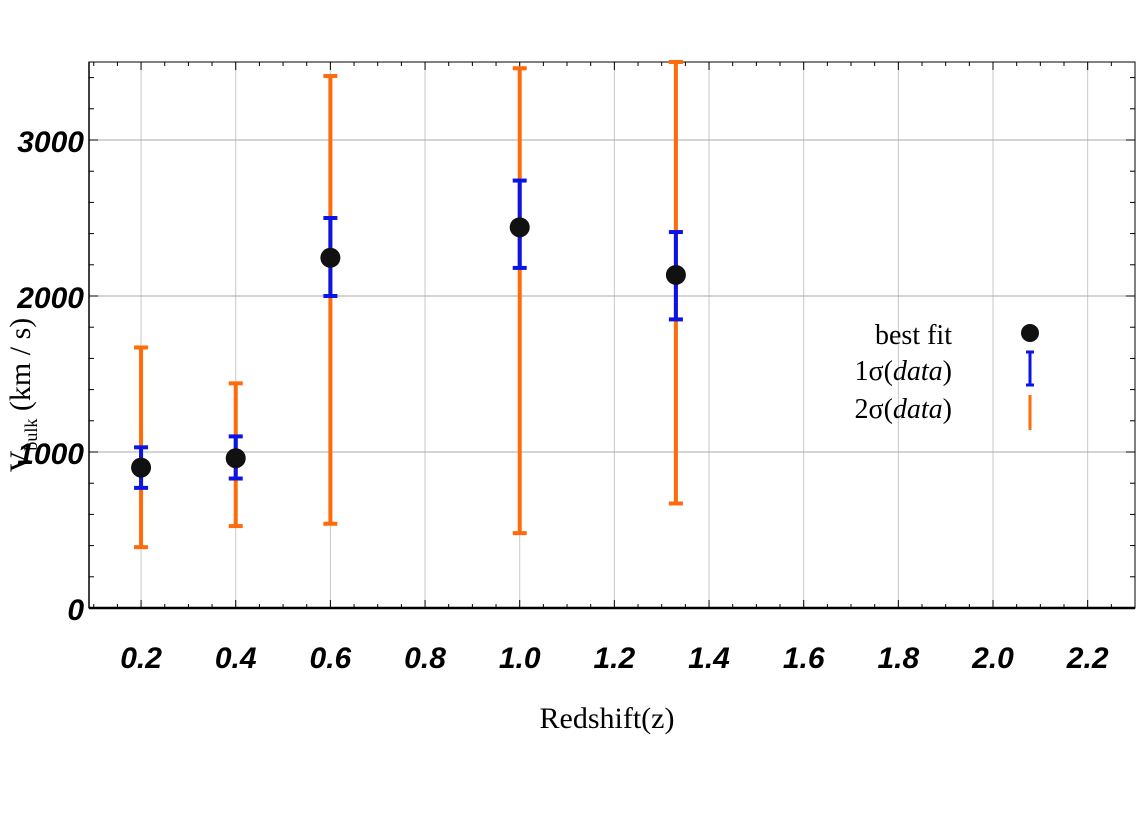 Image resolution: width=1144 pixels, height=828 pixels. I want to click on y-axis-title-unit: (km / s), so click(20, 368).